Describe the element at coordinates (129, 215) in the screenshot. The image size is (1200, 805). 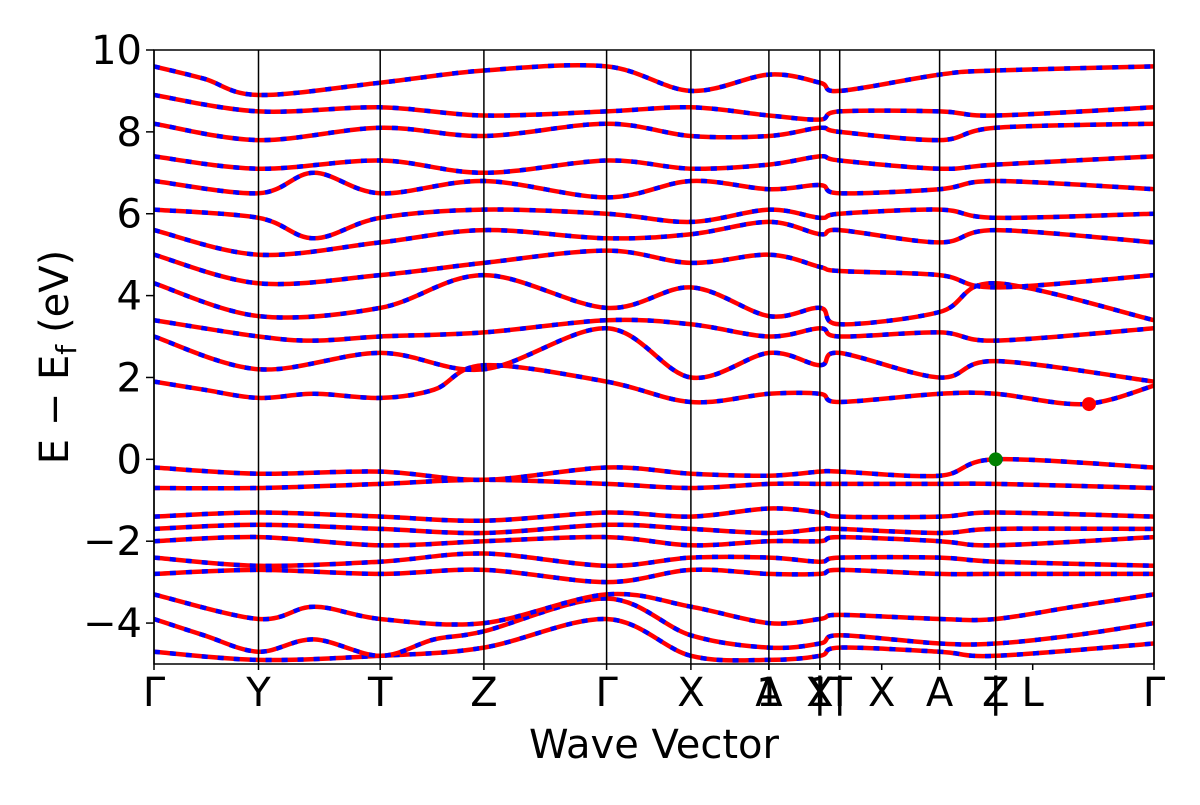
I see `y-tick-label: 6` at that location.